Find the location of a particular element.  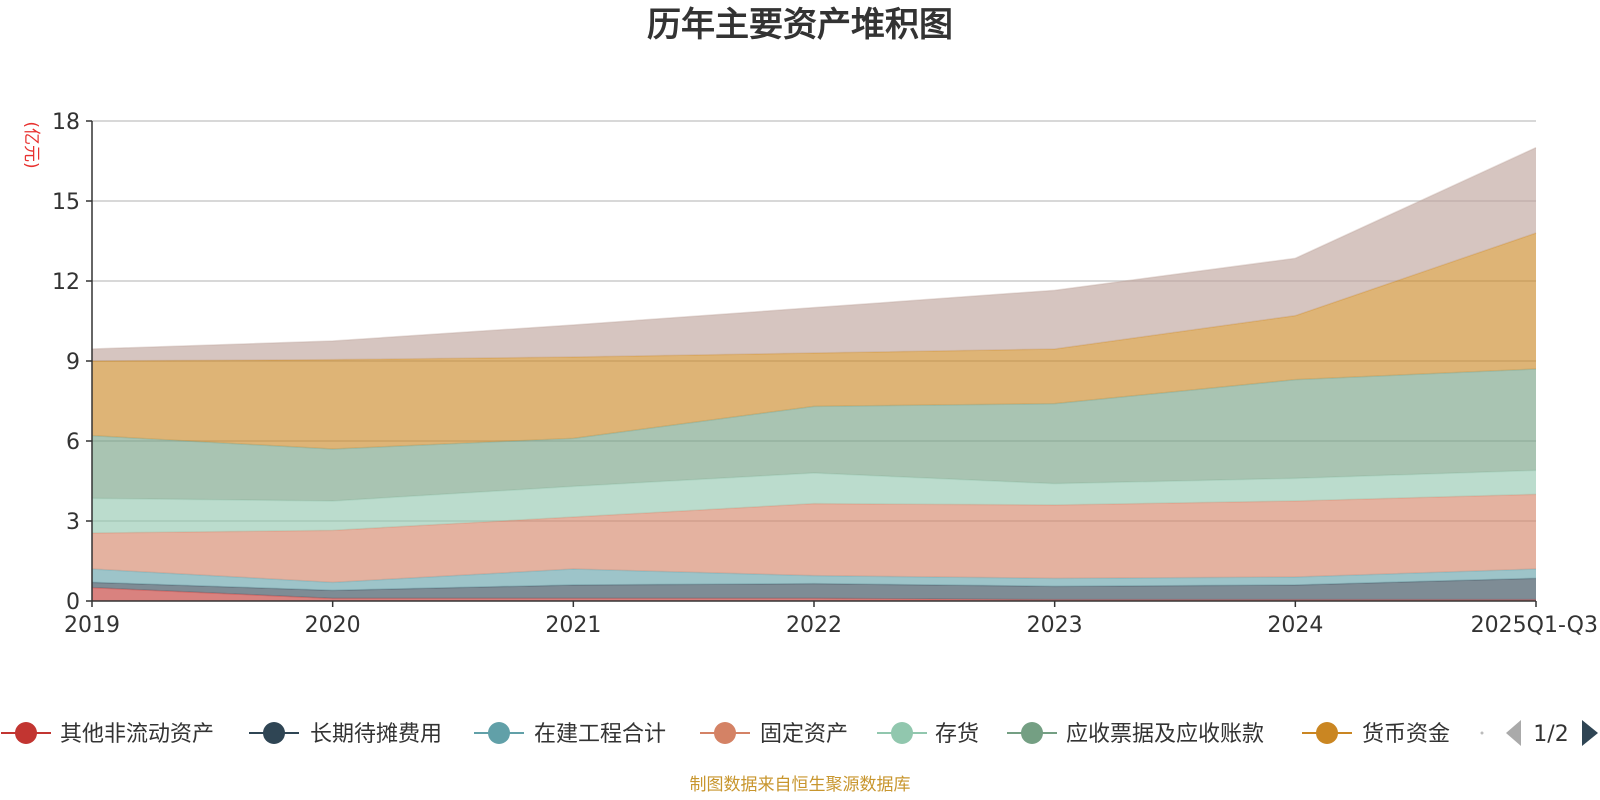

x-tick-label: 2020 is located at coordinates (333, 625).